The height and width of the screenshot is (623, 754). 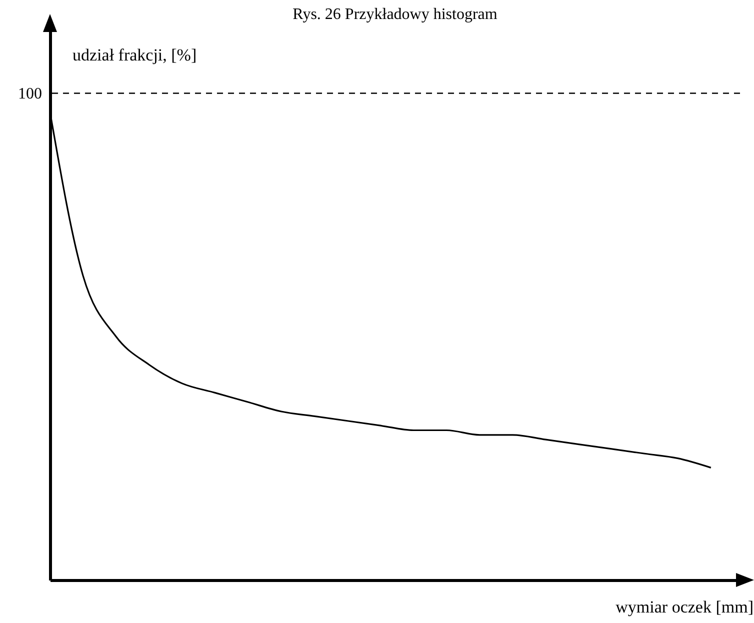 What do you see at coordinates (30, 93) in the screenshot?
I see `text: 100` at bounding box center [30, 93].